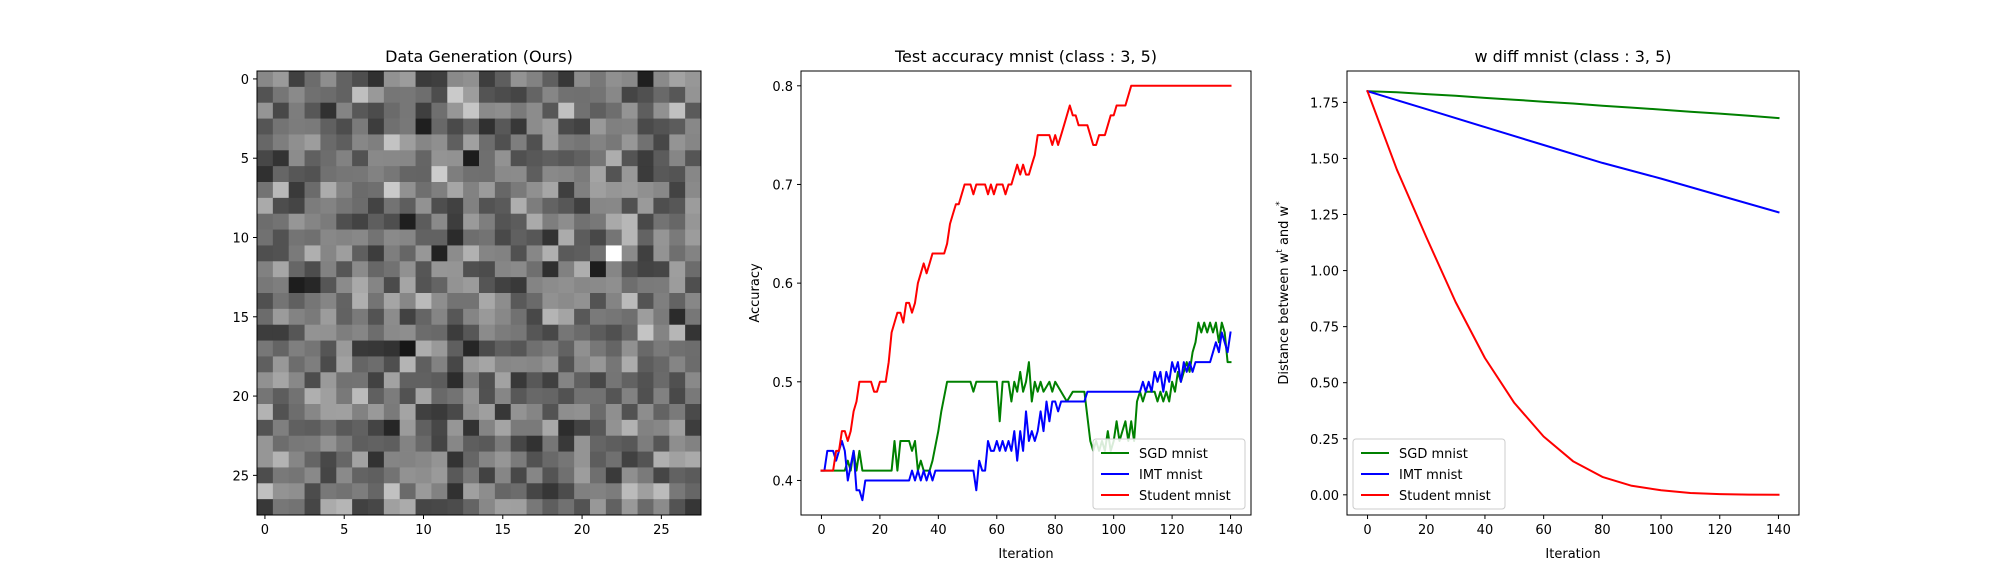 The width and height of the screenshot is (2000, 580). Describe the element at coordinates (782, 284) in the screenshot. I see `y-tick-label: 0.6` at that location.